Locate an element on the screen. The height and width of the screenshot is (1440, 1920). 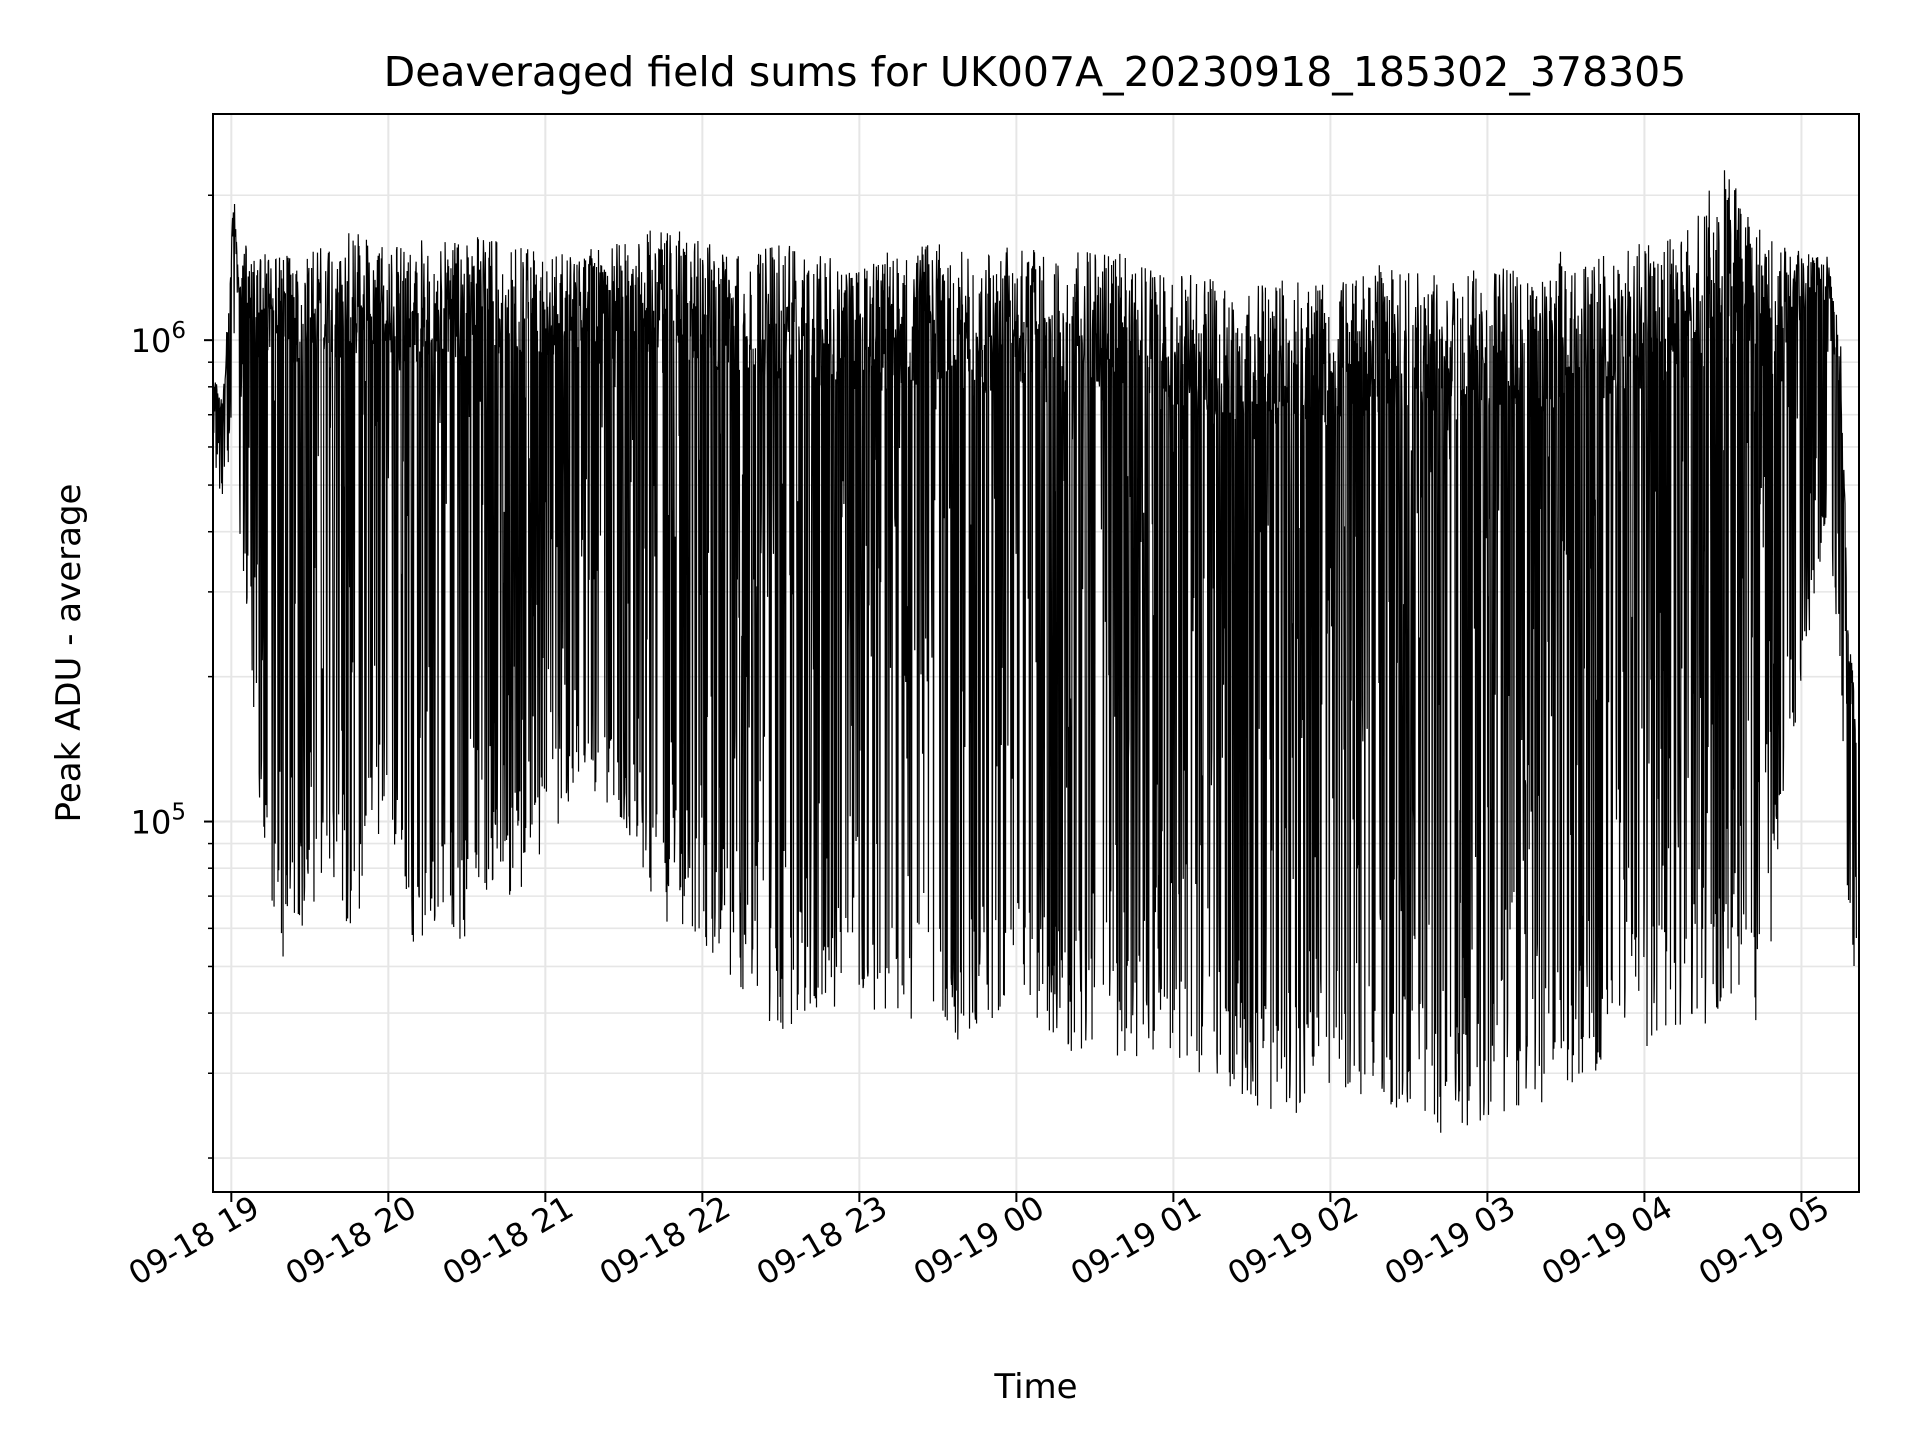
x-axis-title: Time is located at coordinates (1035, 1387).